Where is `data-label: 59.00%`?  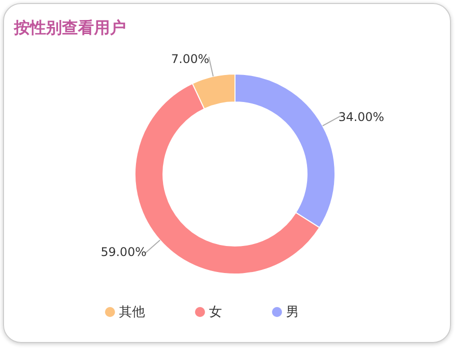 data-label: 59.00% is located at coordinates (123, 252).